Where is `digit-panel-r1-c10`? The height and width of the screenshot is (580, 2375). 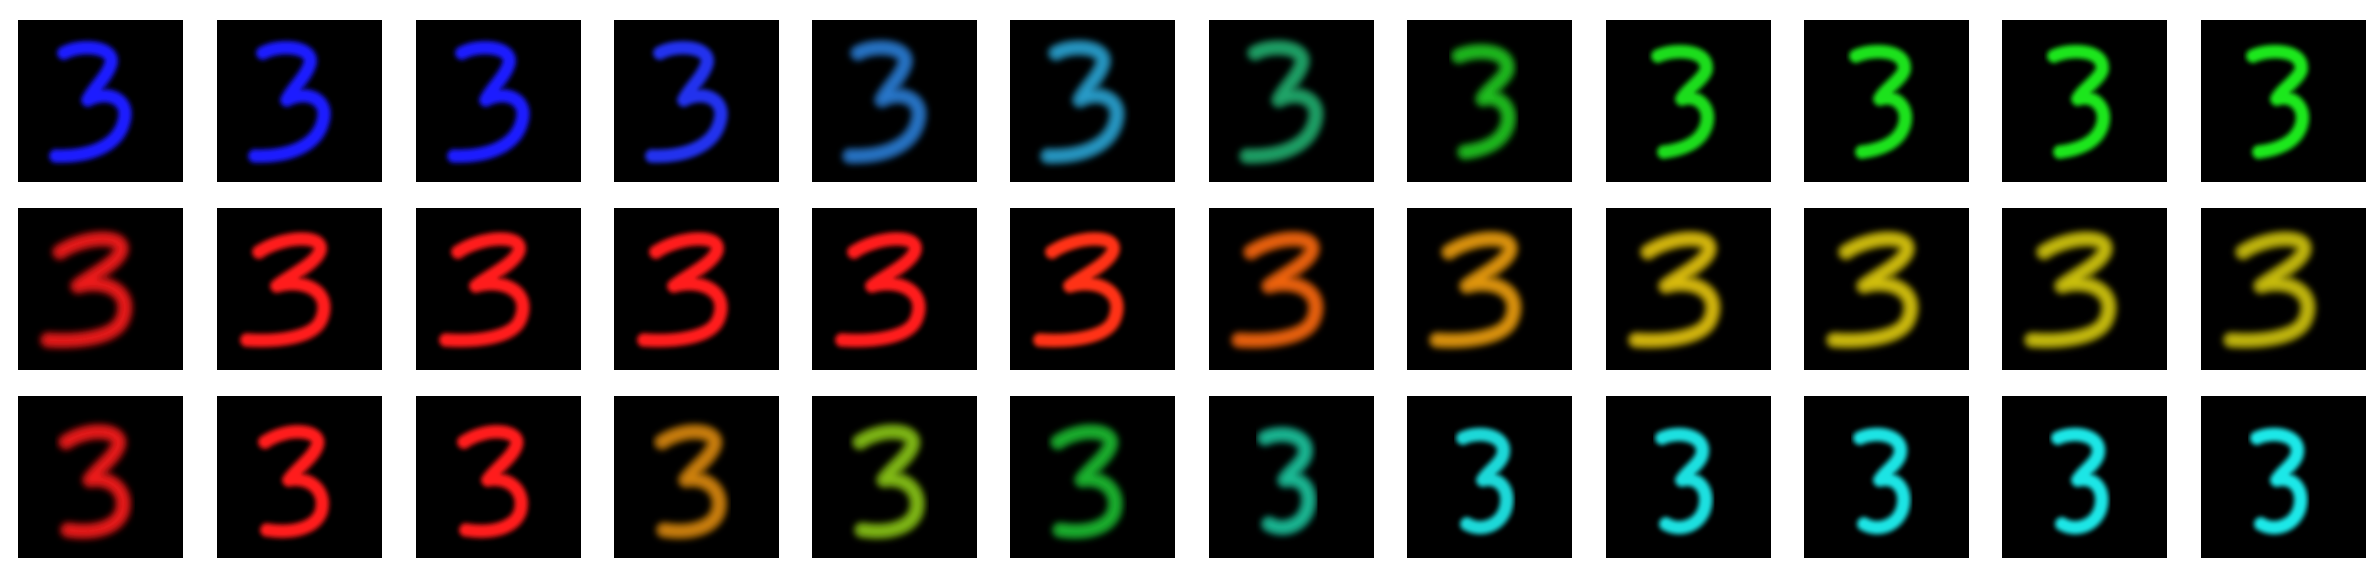 digit-panel-r1-c10 is located at coordinates (1886, 101).